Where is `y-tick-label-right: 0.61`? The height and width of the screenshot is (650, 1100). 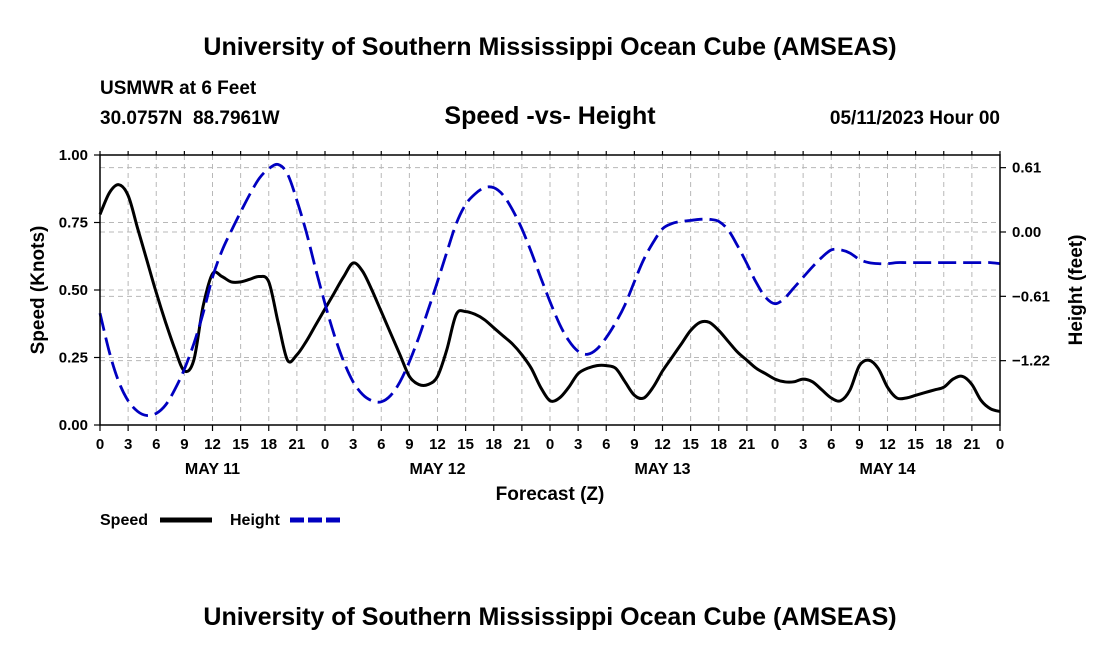 y-tick-label-right: 0.61 is located at coordinates (1026, 168).